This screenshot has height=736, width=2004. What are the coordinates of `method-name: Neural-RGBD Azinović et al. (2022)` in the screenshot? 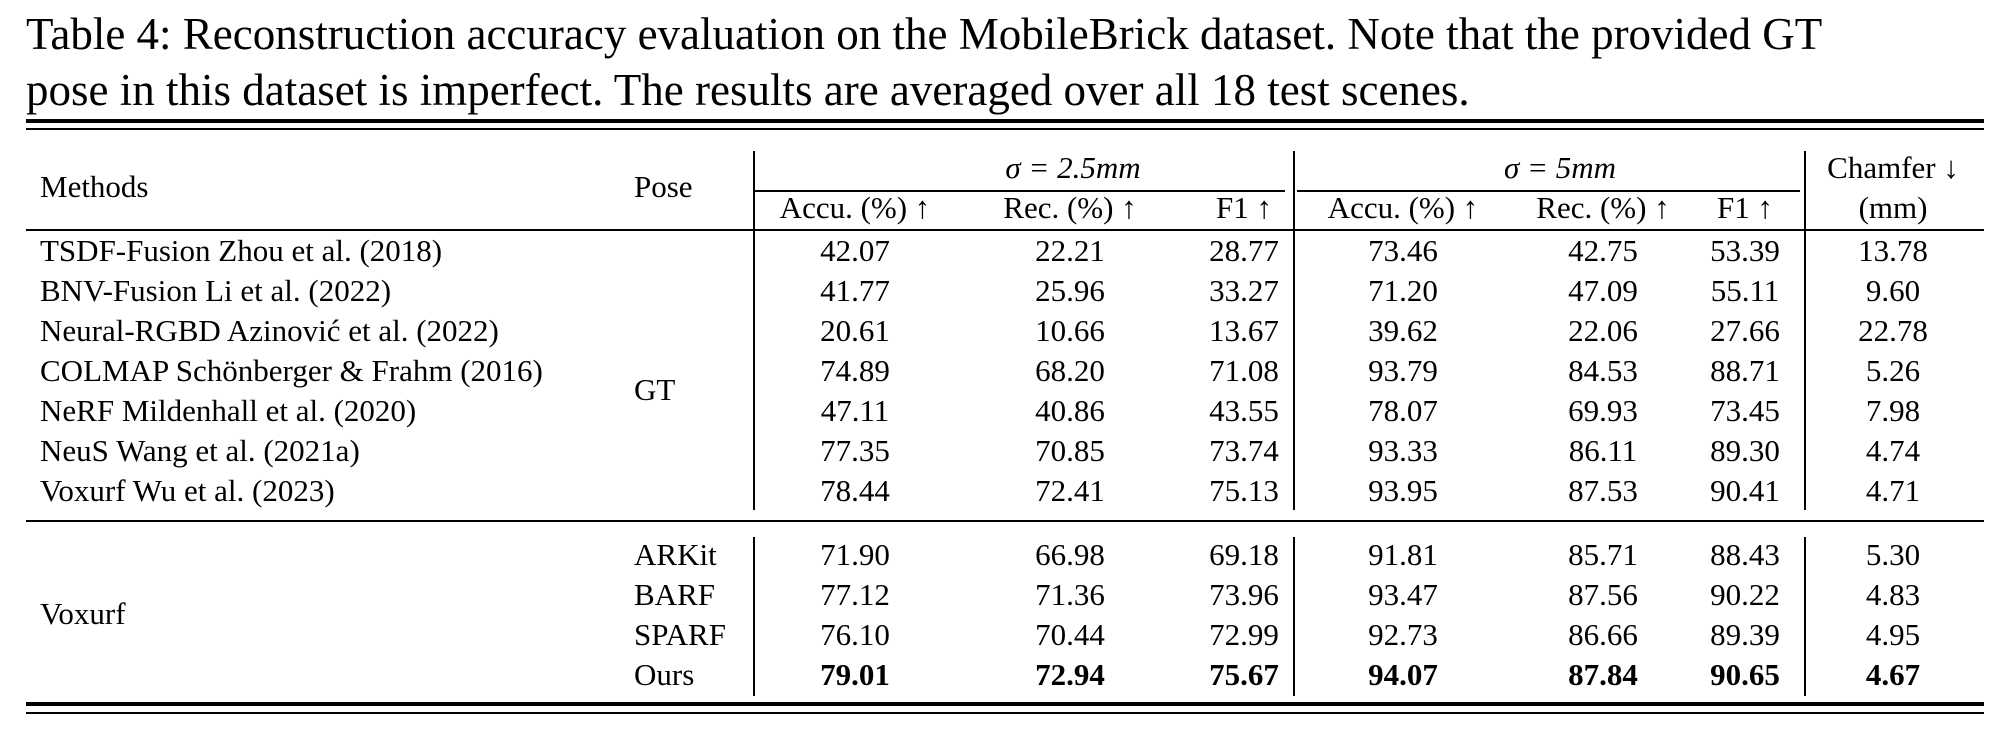 It's located at (269, 330).